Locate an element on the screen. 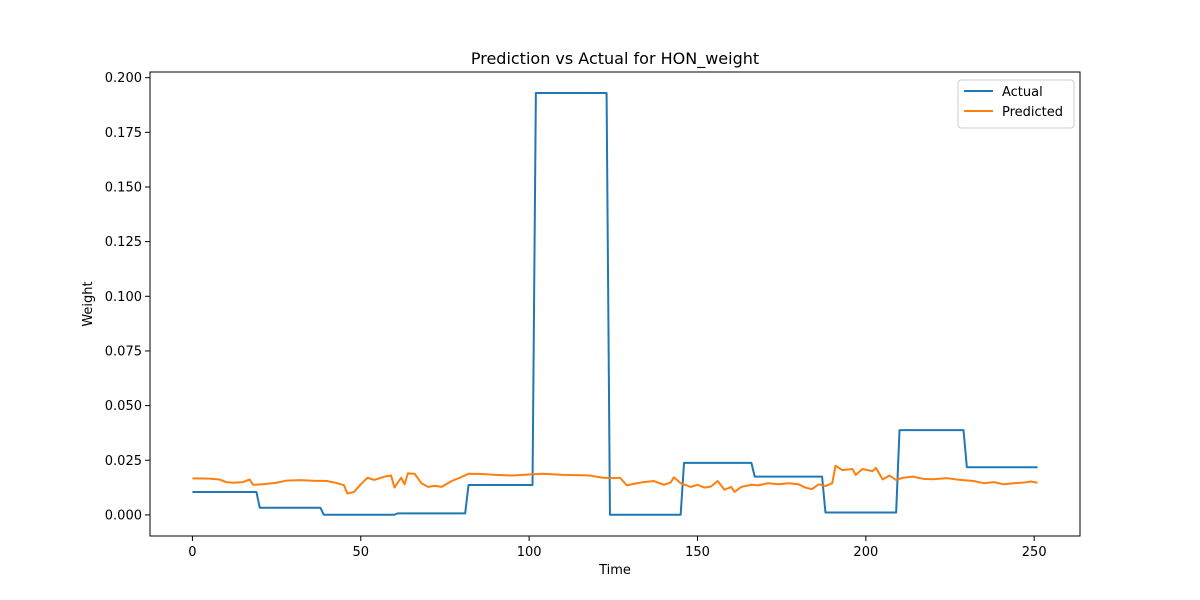 The image size is (1200, 600). x-tick-label: 100 is located at coordinates (529, 552).